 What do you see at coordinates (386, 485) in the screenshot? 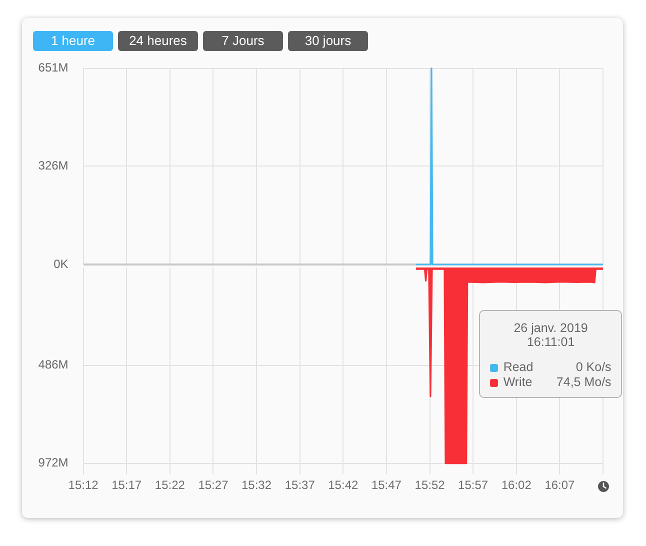
I see `x-tick-label: 15:47` at bounding box center [386, 485].